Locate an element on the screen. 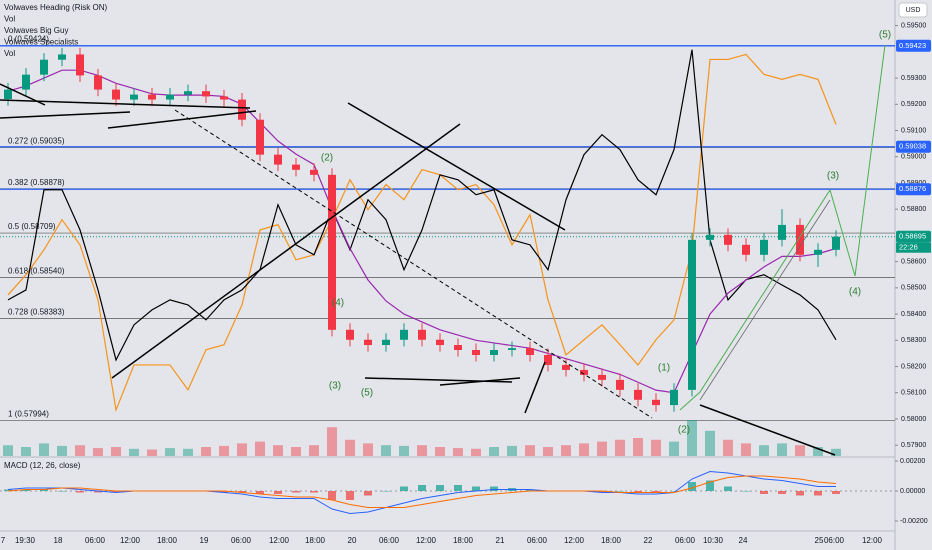  time-label: 24 is located at coordinates (743, 540).